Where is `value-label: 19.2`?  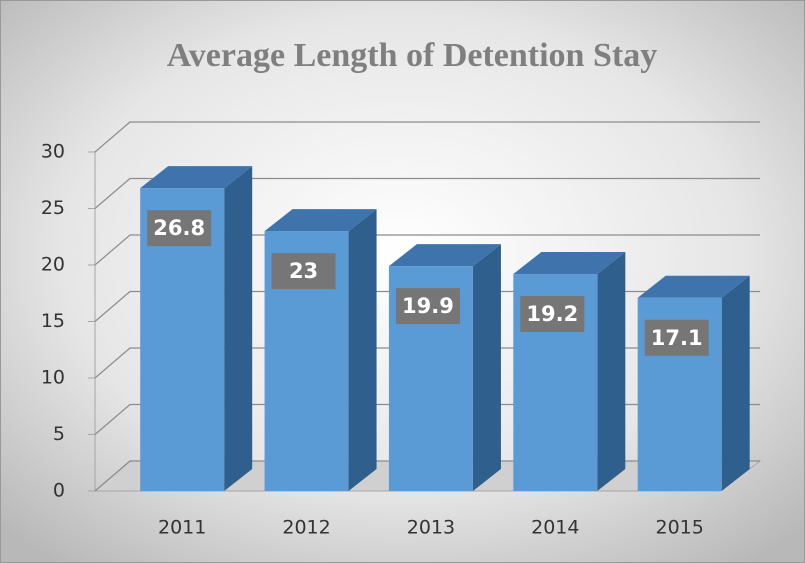 value-label: 19.2 is located at coordinates (552, 314).